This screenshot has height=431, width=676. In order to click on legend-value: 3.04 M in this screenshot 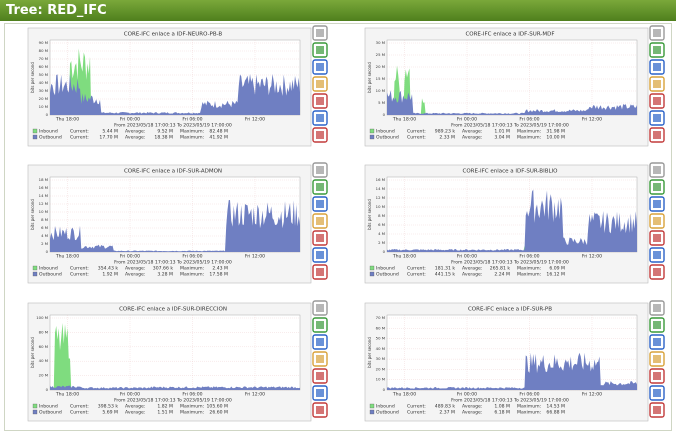, I will do `click(502, 138)`.